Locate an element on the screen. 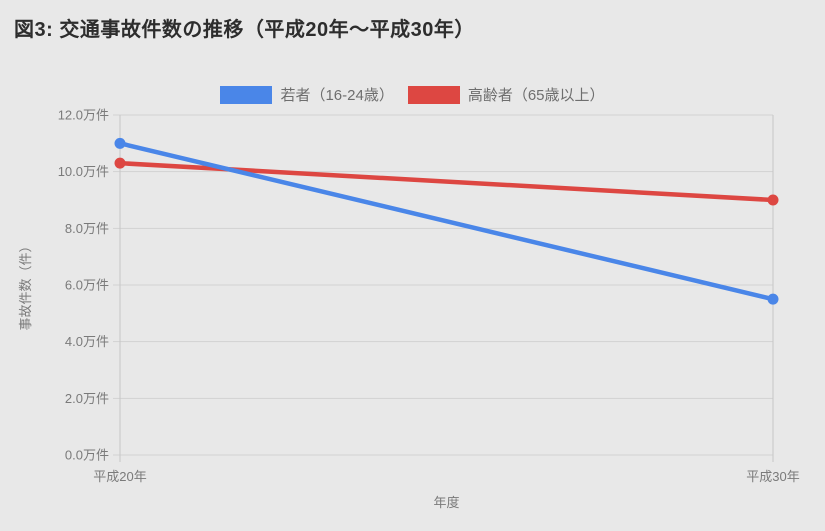 The width and height of the screenshot is (825, 531). chart-title: 図3: 交通事故件数の推移（平成20年～平成30年） is located at coordinates (244, 30).